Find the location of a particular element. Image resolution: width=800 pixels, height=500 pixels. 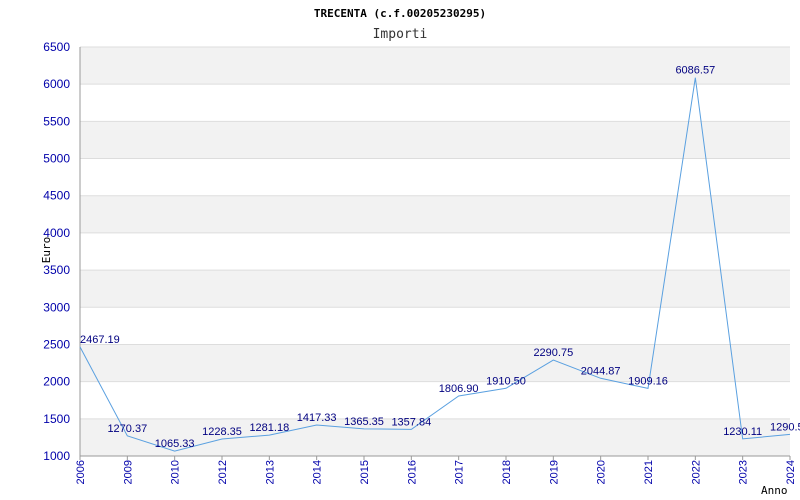

x-axis-label: Anno is located at coordinates (774, 490).